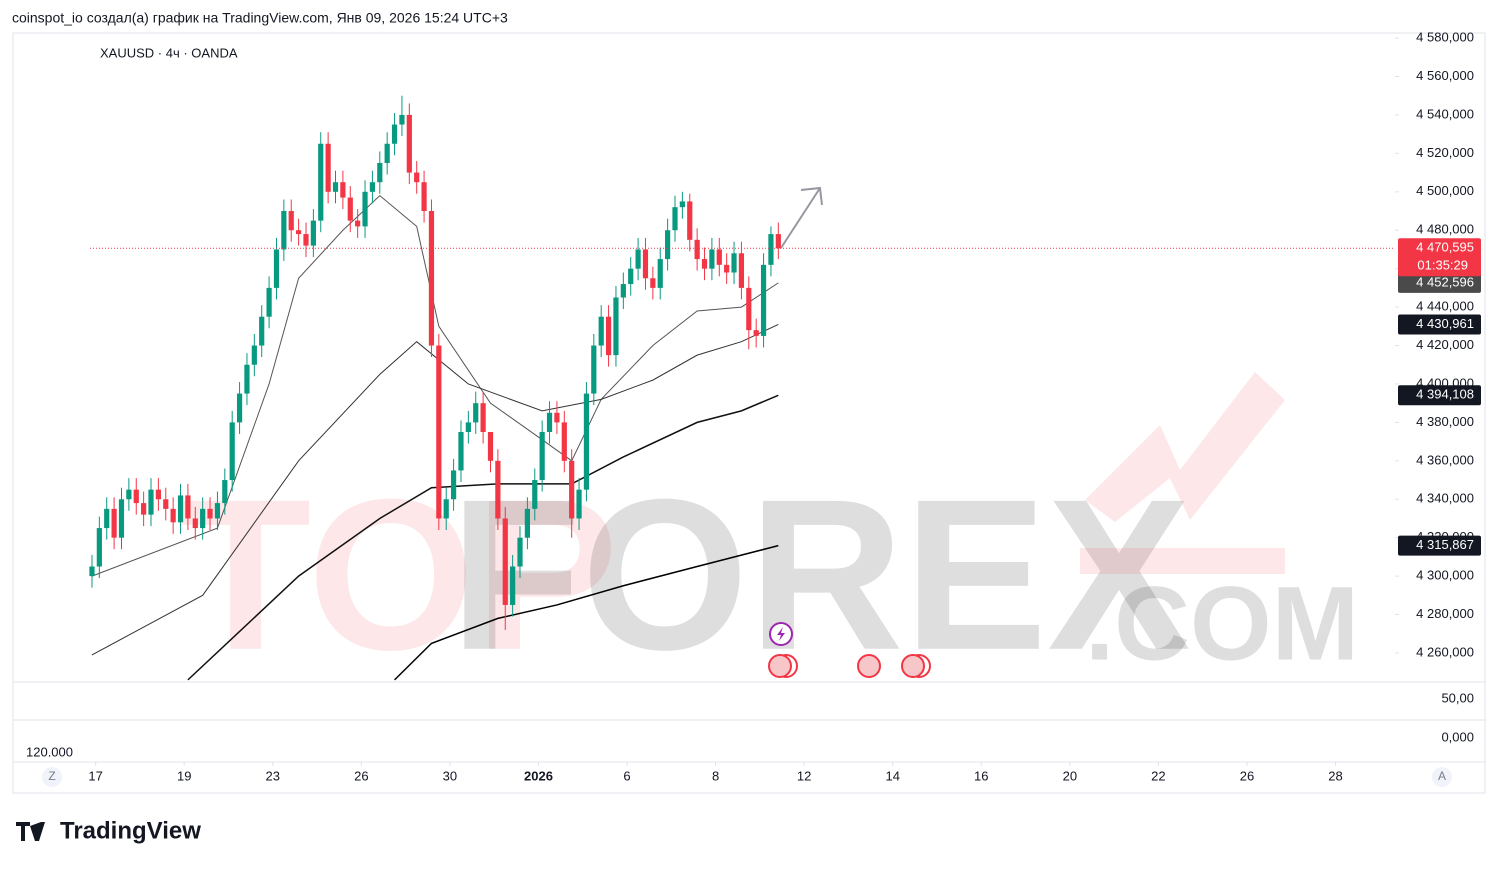 Image resolution: width=1498 pixels, height=869 pixels. I want to click on arrow-head, so click(811, 196).